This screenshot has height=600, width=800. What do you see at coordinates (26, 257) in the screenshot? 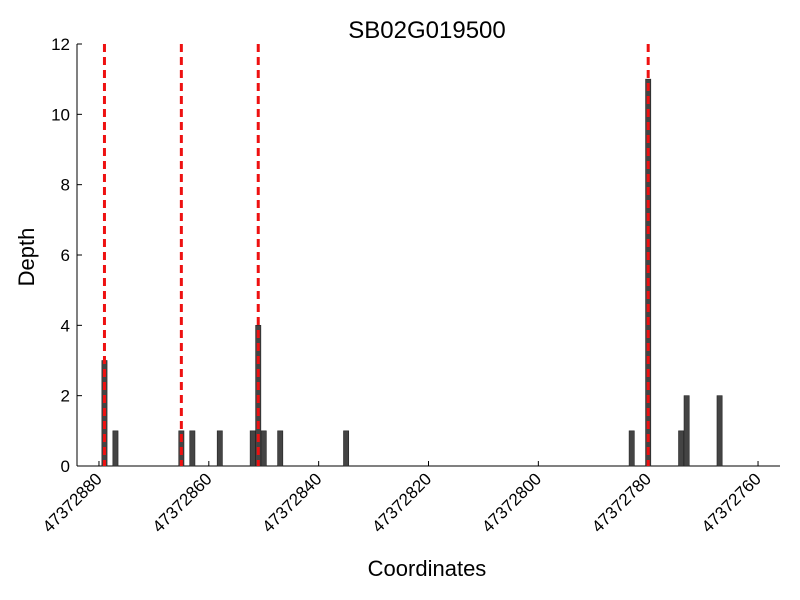
I see `y-axis-label: Depth` at bounding box center [26, 257].